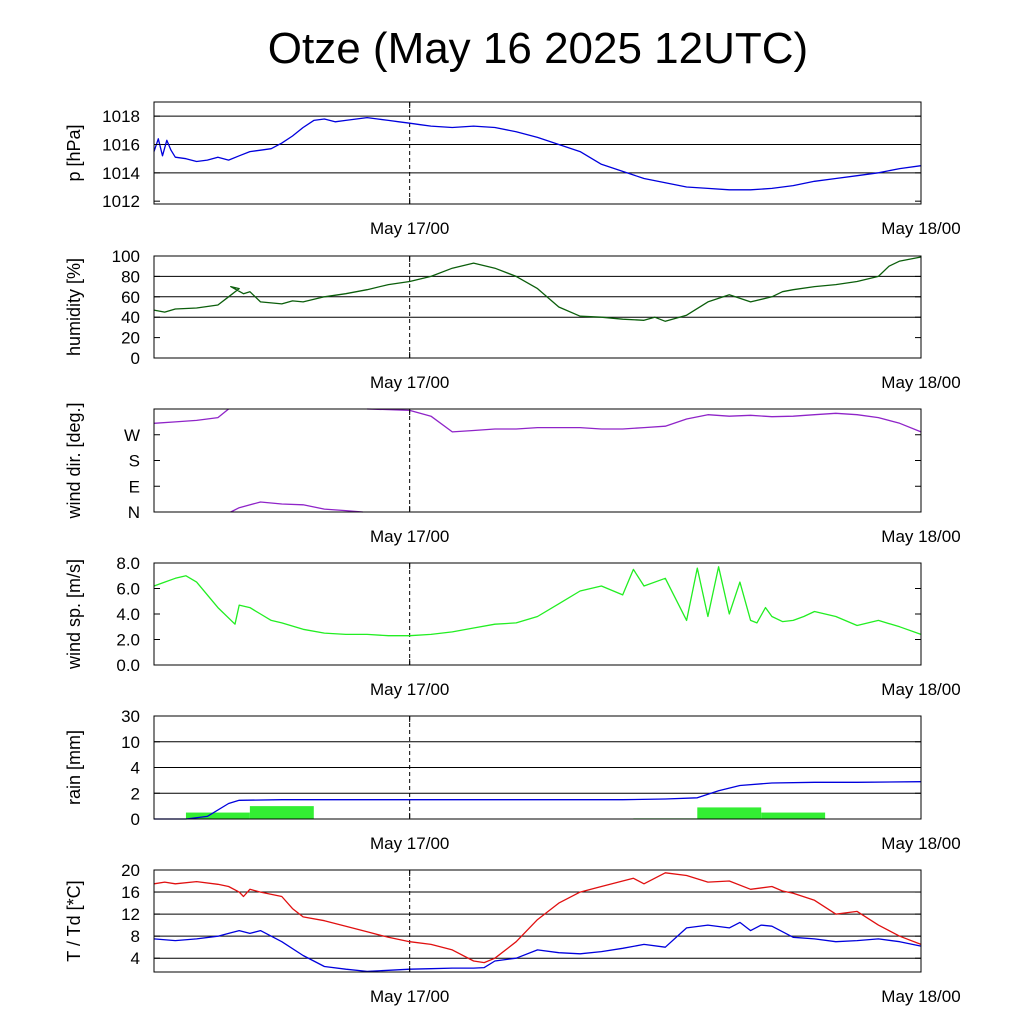  Describe the element at coordinates (121, 145) in the screenshot. I see `y-tick-label: 1016` at that location.